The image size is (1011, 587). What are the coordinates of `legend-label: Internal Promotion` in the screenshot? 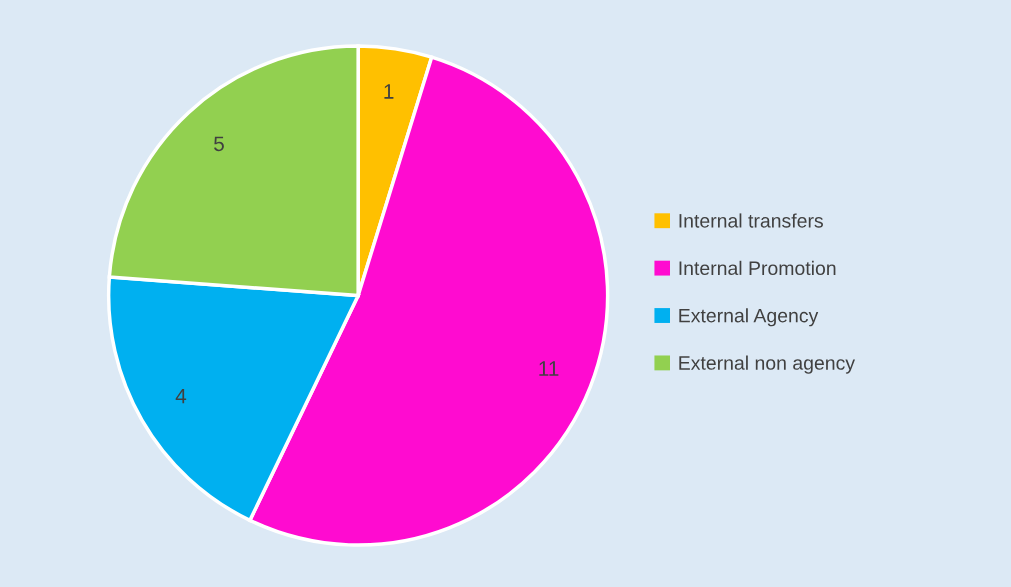 It's located at (757, 268).